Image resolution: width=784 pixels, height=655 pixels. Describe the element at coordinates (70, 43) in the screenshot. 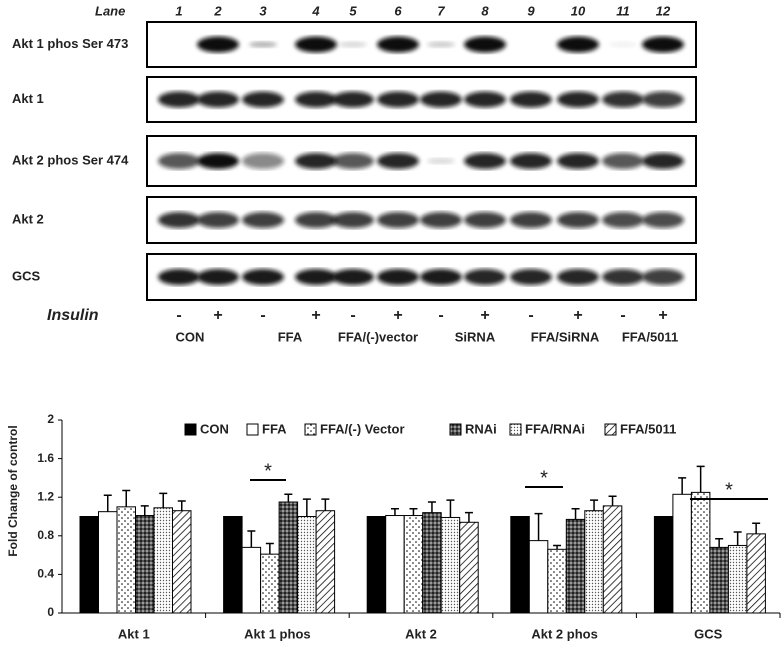

I see `row-label: Akt 1 phos Ser 473` at that location.